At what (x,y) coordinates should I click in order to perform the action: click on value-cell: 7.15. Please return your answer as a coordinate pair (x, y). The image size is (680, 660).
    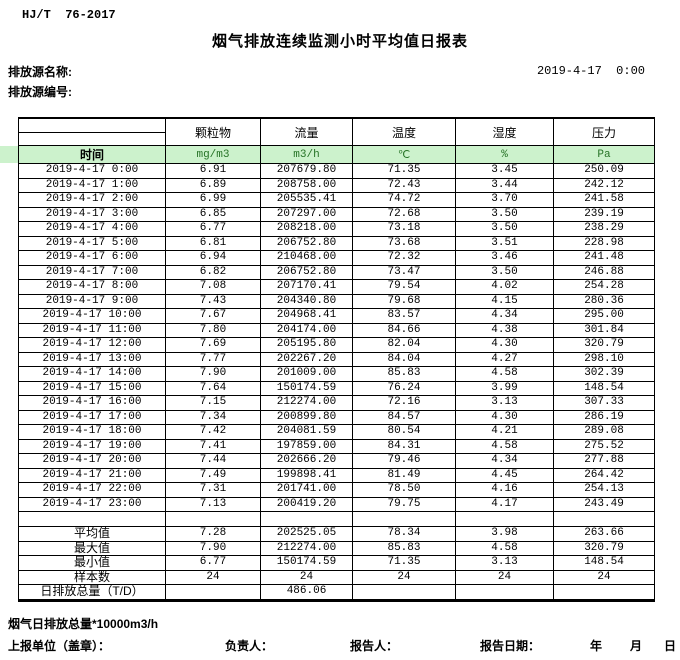
    Looking at the image, I should click on (213, 403).